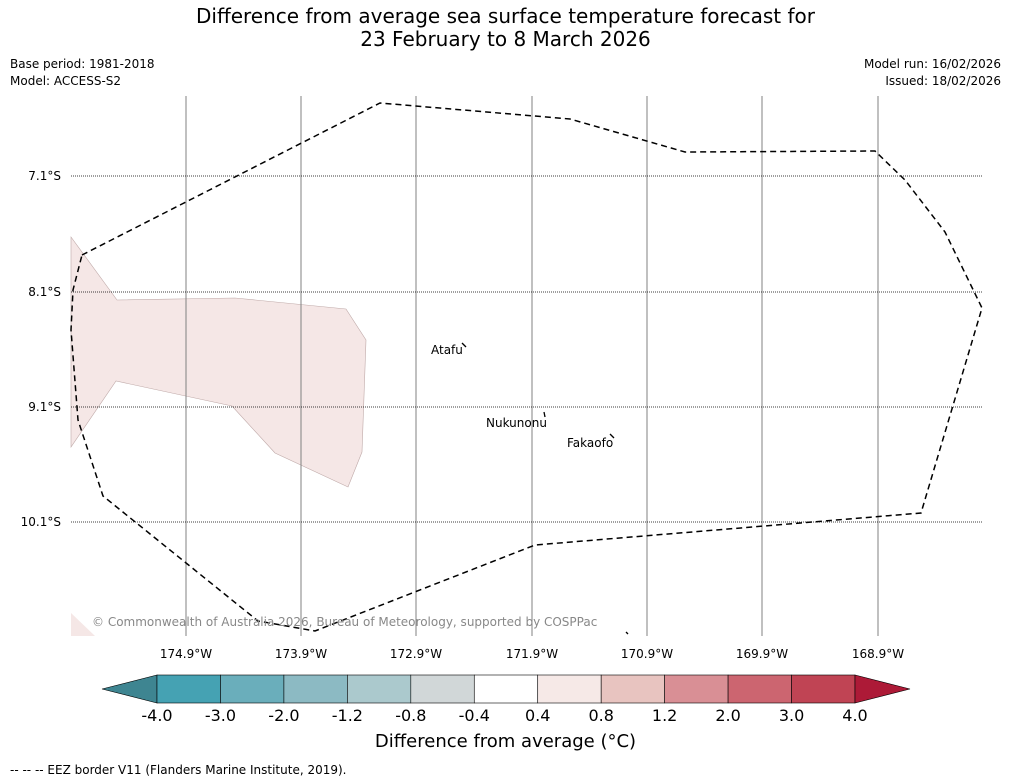 The image size is (1011, 781). What do you see at coordinates (627, 633) in the screenshot?
I see `swains-atoll` at bounding box center [627, 633].